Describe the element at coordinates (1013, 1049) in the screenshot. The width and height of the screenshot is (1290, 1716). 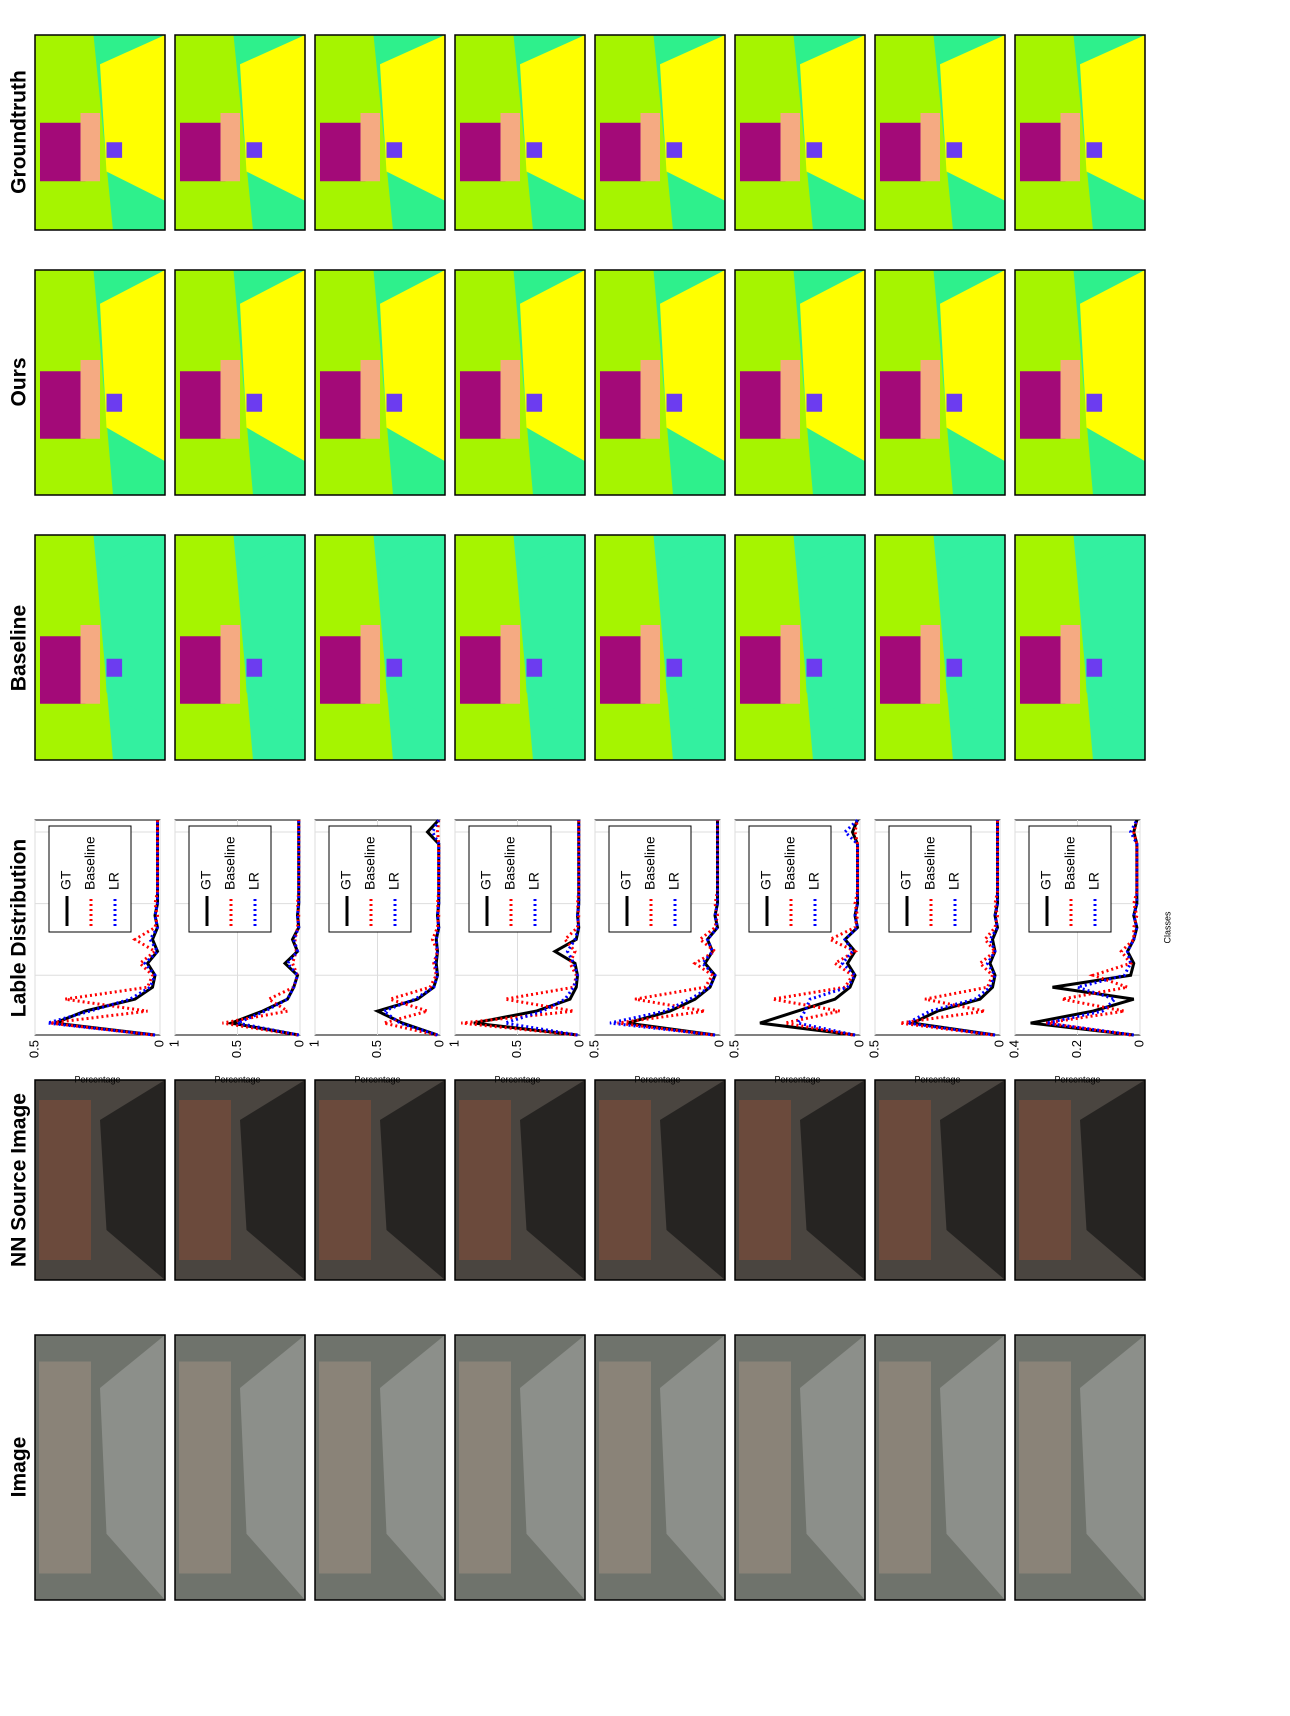
I see `y-tick-label: 0.4` at that location.